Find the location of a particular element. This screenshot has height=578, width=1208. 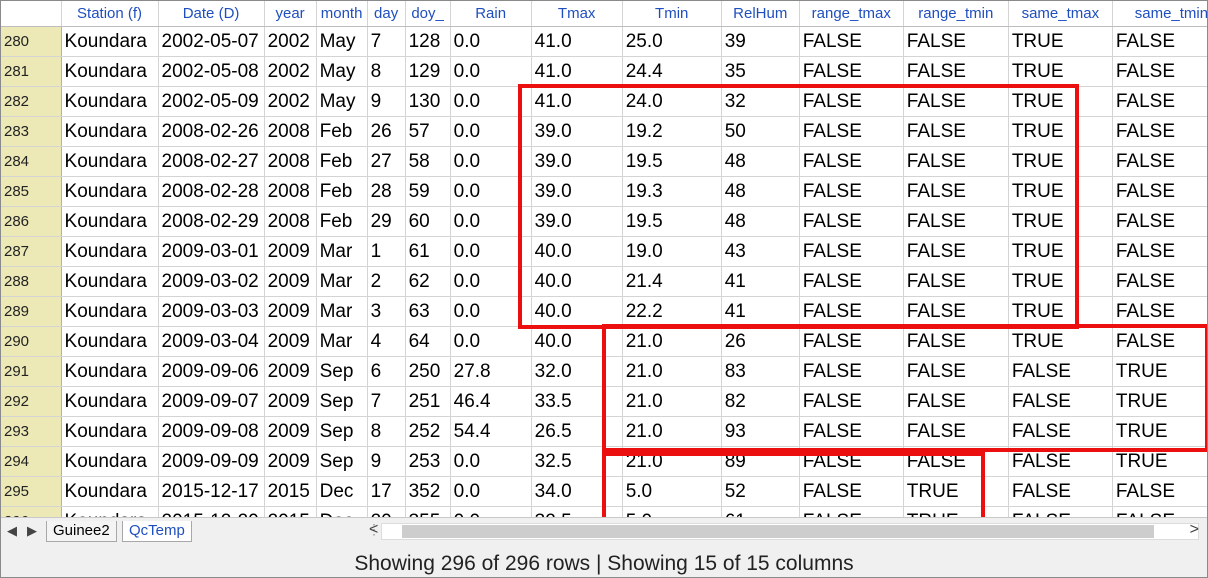

cell-doy: 251 is located at coordinates (428, 401).